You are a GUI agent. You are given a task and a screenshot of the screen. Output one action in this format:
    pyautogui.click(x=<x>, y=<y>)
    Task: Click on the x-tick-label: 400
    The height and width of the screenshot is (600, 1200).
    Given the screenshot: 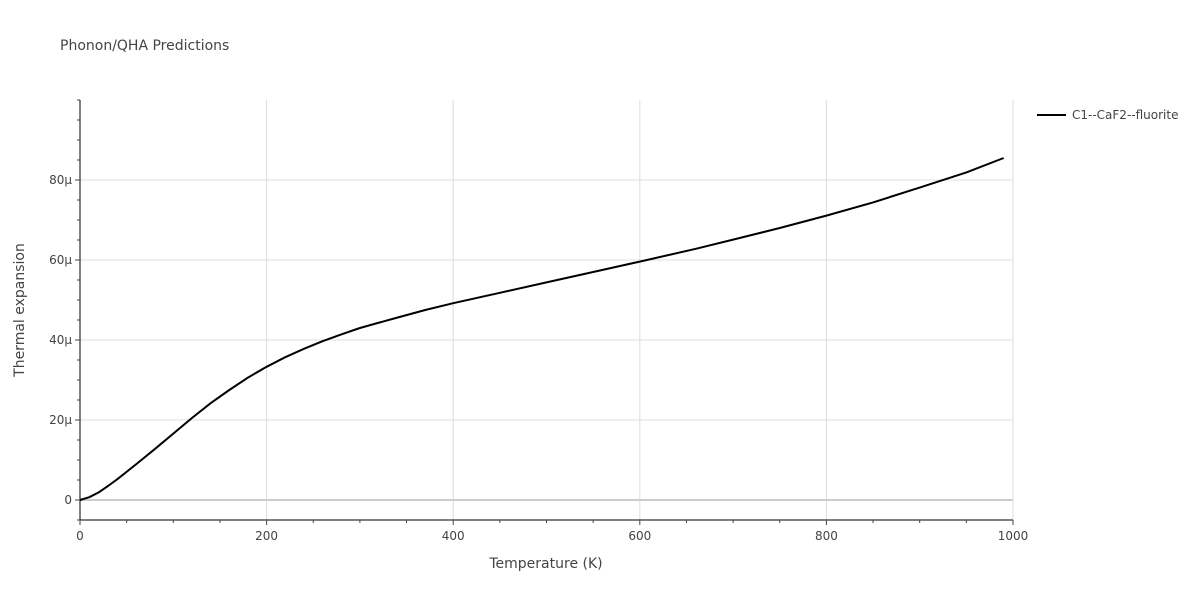 What is the action you would take?
    pyautogui.click(x=453, y=536)
    